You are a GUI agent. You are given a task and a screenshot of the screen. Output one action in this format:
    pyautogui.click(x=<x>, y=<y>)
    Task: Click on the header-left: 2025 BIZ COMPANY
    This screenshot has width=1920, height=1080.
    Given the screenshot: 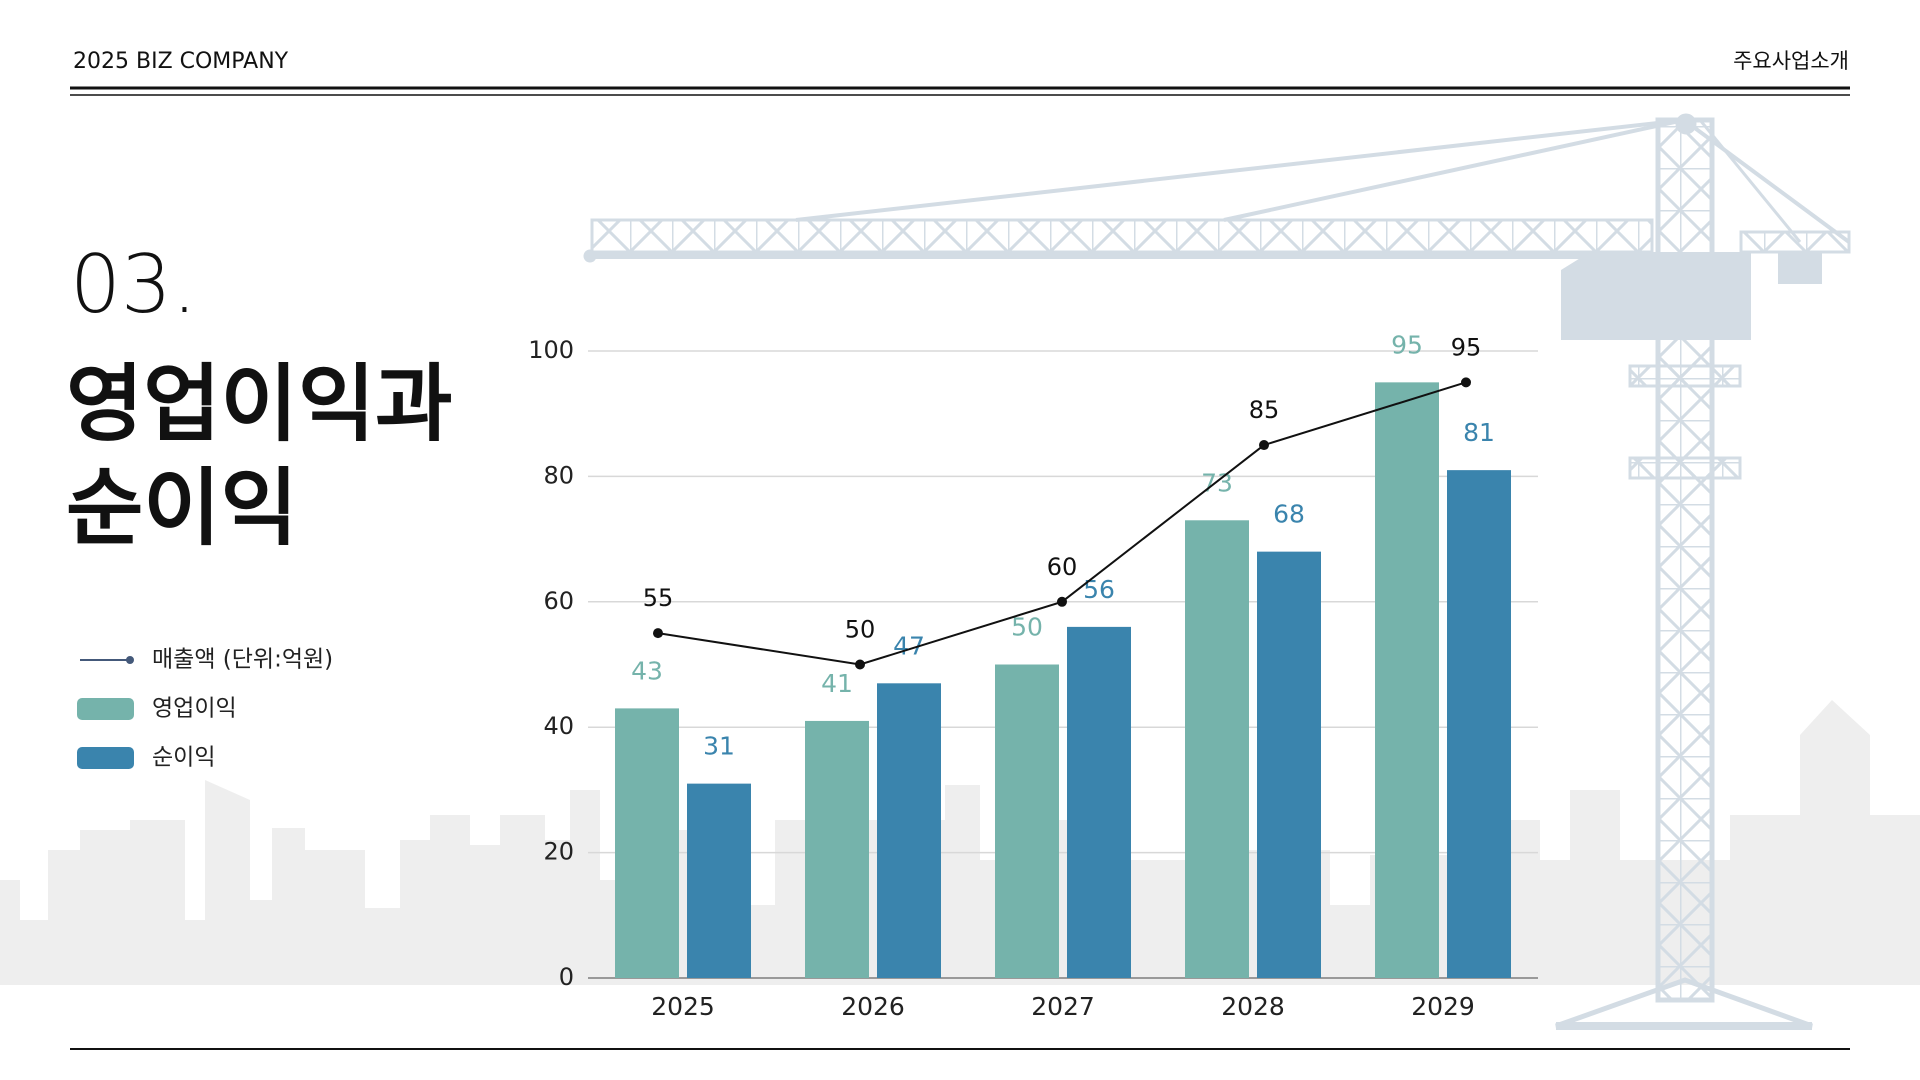 What is the action you would take?
    pyautogui.click(x=181, y=61)
    